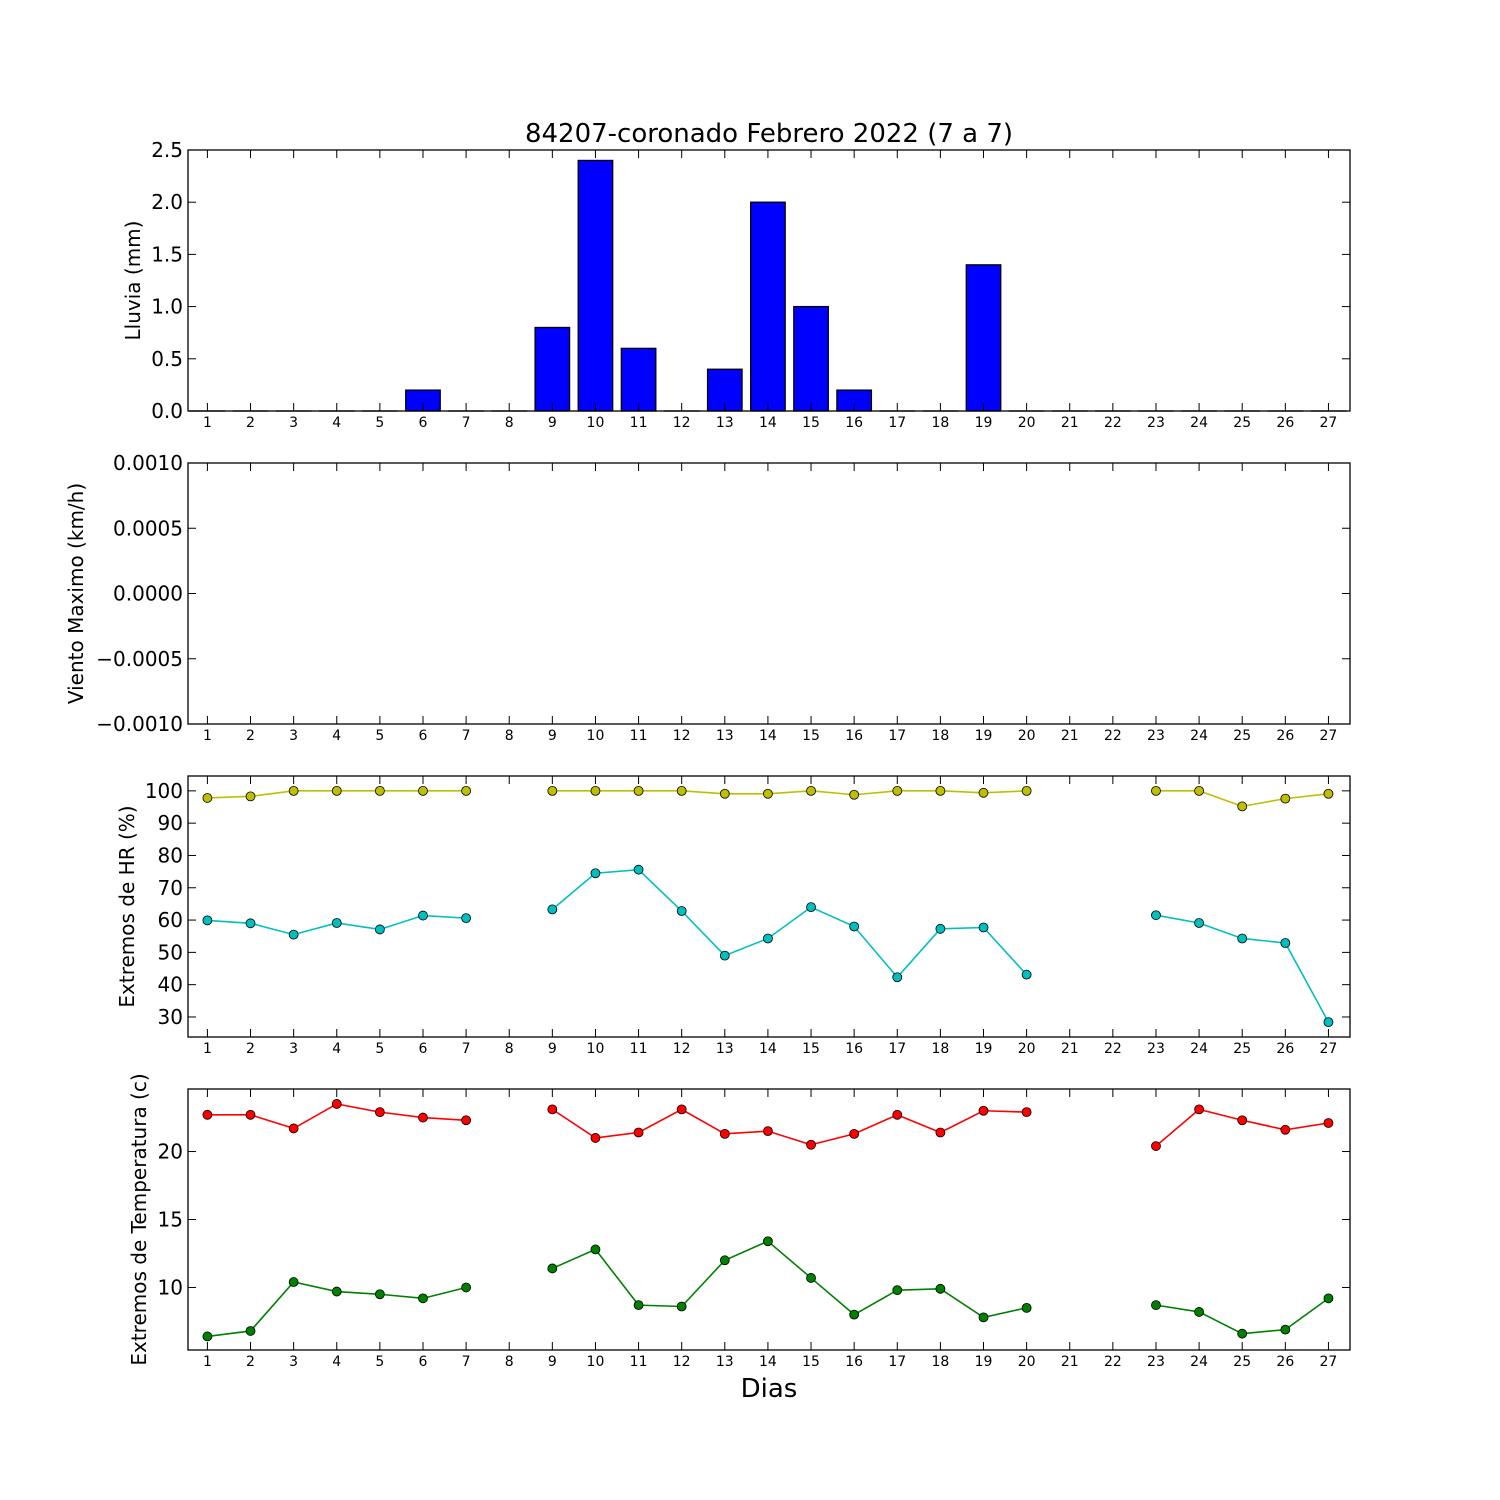 The width and height of the screenshot is (1500, 1500). I want to click on humidity-y-axis-label: Extremos de HR (%), so click(127, 906).